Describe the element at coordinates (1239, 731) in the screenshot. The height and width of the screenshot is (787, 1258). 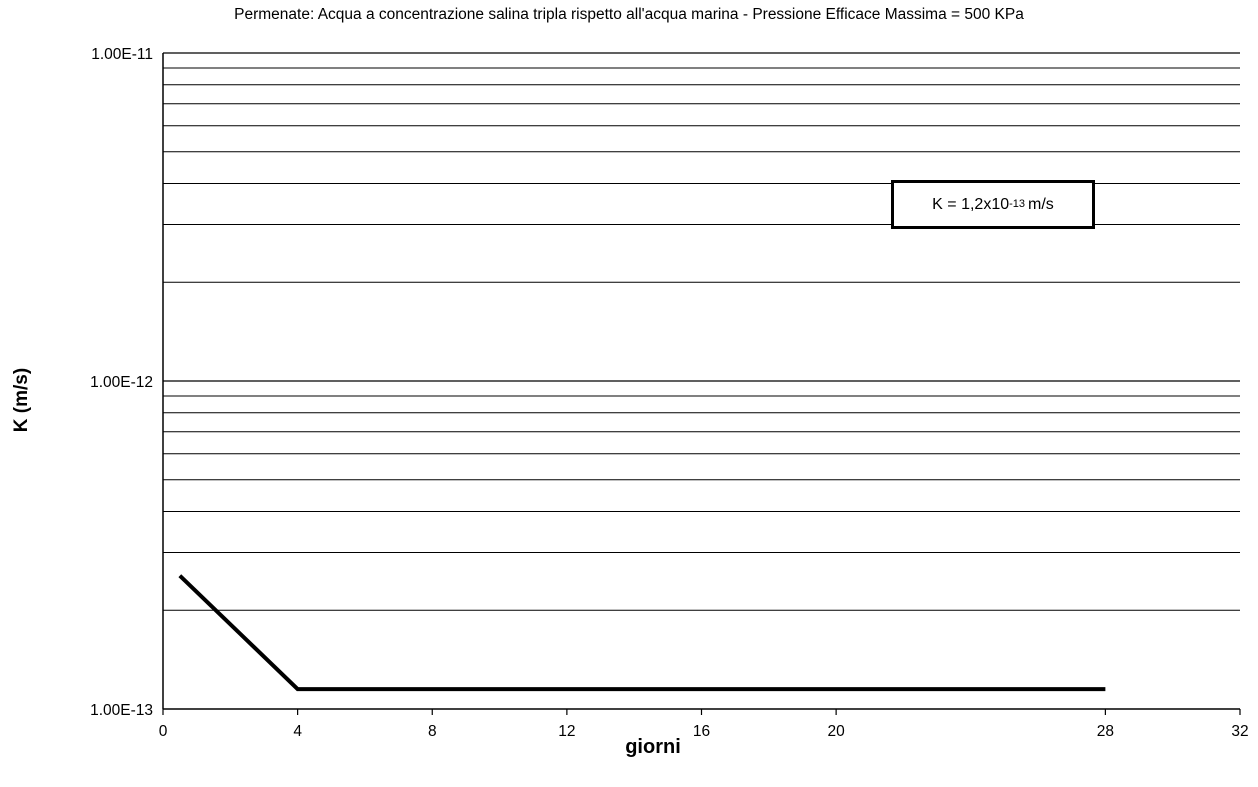
I see `x-tick-label: 32` at that location.